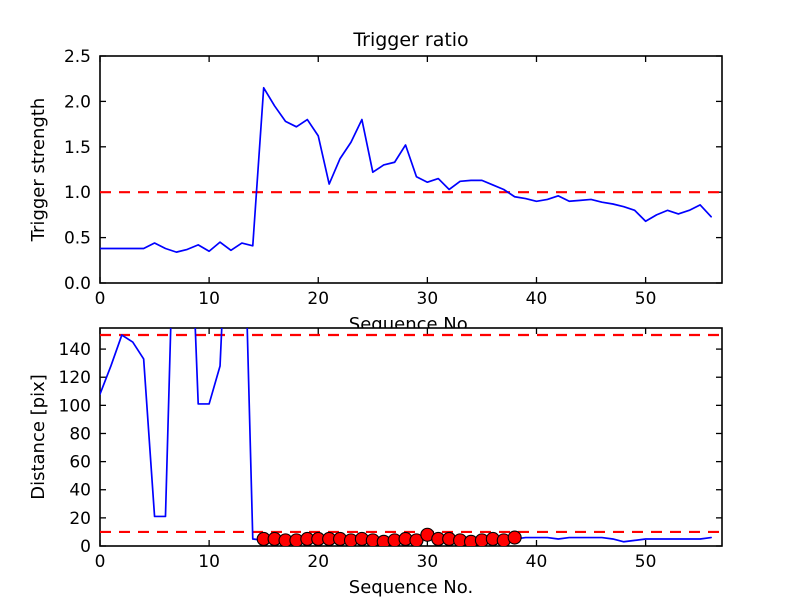  What do you see at coordinates (77, 284) in the screenshot?
I see `yticklabel-top-0: 0.0` at bounding box center [77, 284].